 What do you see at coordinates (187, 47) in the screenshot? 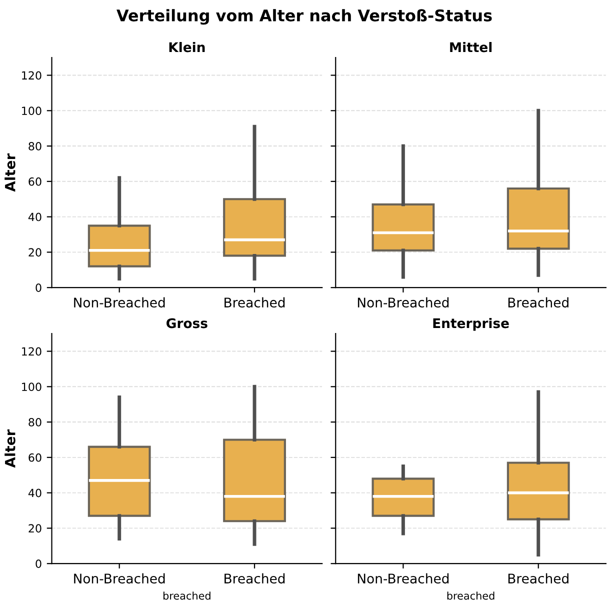
I see `chart-title: Klein` at bounding box center [187, 47].